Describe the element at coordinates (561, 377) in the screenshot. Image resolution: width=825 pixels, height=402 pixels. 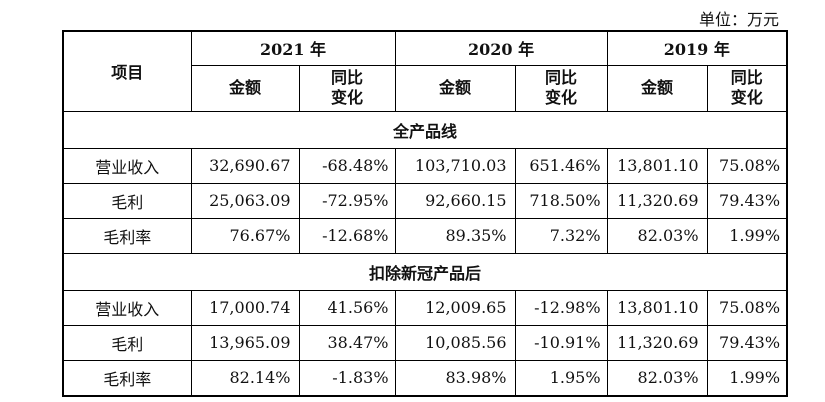
I see `change-cell: 1.95%` at that location.